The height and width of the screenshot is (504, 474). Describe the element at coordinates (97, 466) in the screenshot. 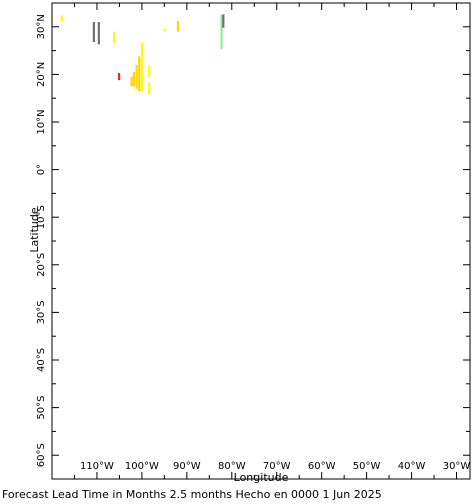

I see `x-tick-label: 110°W` at that location.